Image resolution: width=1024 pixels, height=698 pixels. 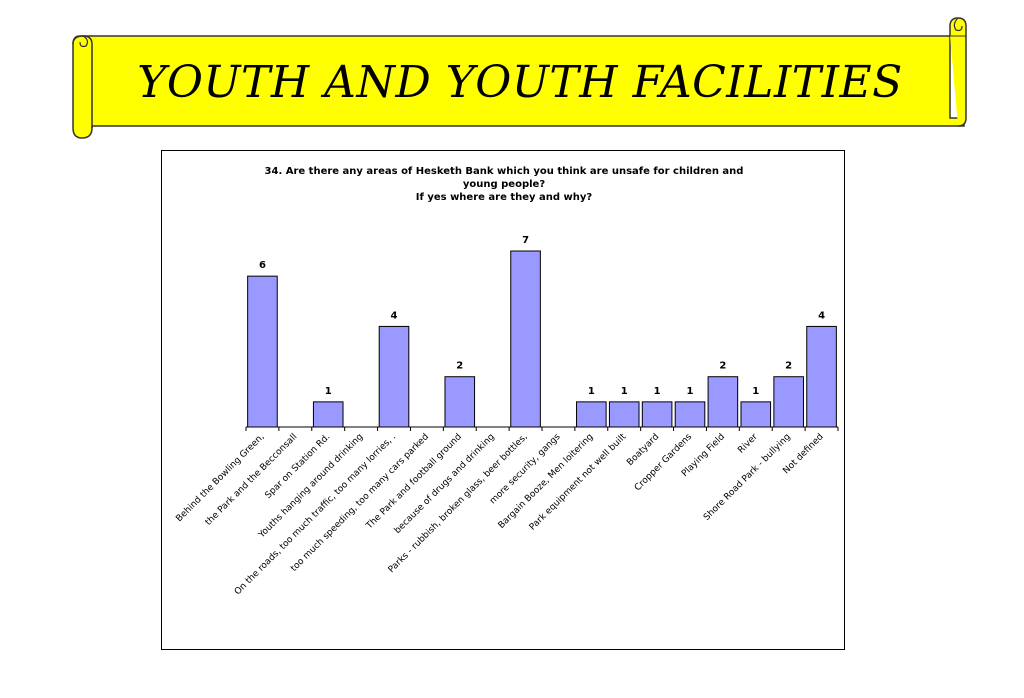 What do you see at coordinates (958, 24) in the screenshot?
I see `scroll-right-curl` at bounding box center [958, 24].